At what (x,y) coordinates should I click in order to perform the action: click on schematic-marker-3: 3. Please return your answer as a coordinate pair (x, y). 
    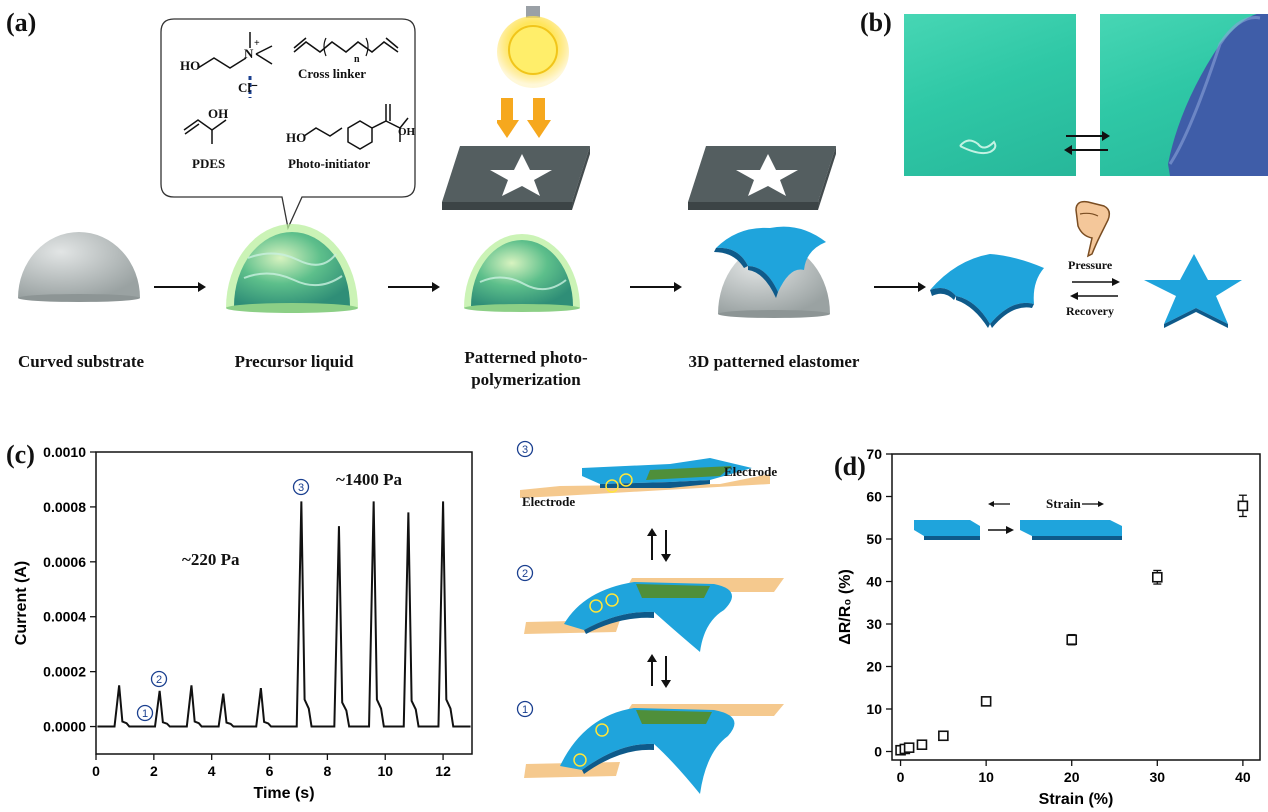
    Looking at the image, I should click on (525, 451).